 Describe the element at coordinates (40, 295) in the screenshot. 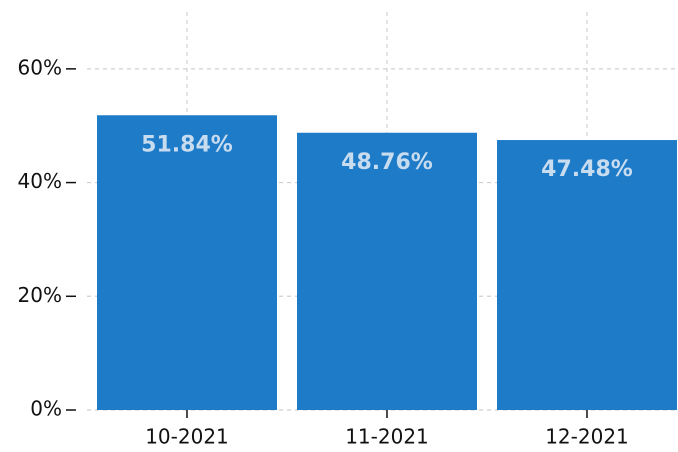

I see `y-tick-label: 20%` at that location.